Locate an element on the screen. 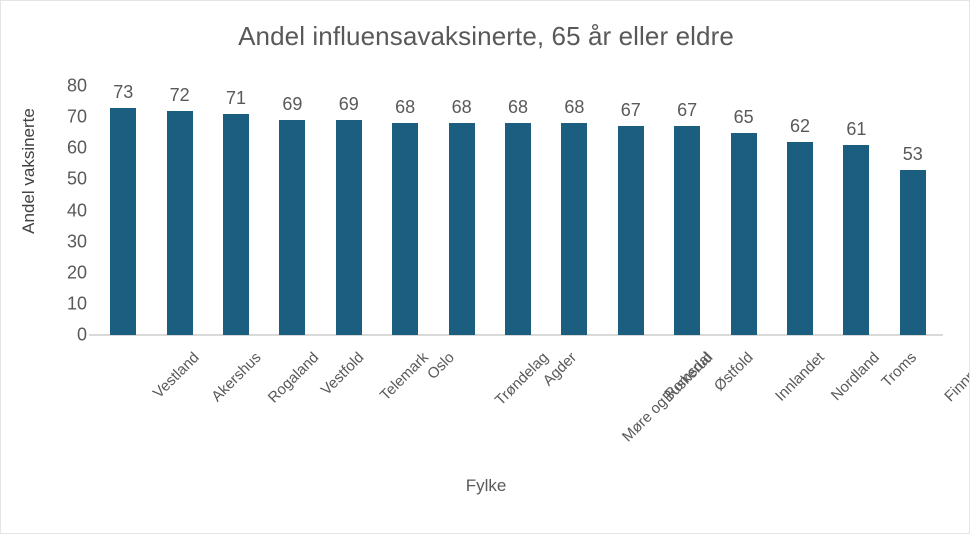 The image size is (970, 534). y-axis-tick-label: 40 is located at coordinates (76, 210).